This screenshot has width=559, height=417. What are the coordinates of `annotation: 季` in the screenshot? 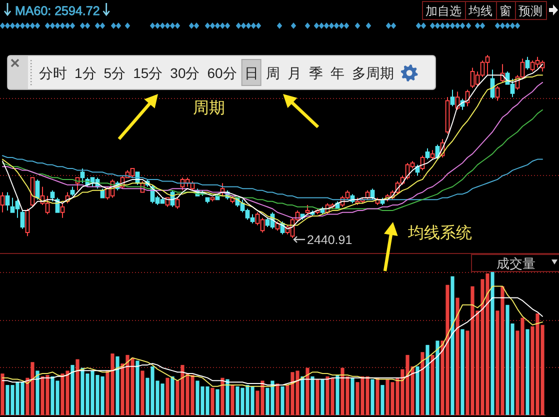 It's located at (315, 73).